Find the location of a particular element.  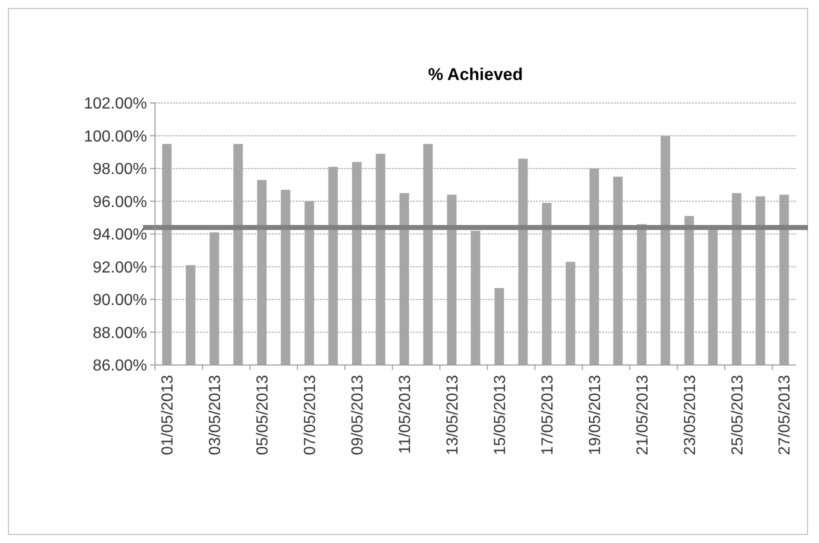

y-tick-label: 92.00% is located at coordinates (119, 267).